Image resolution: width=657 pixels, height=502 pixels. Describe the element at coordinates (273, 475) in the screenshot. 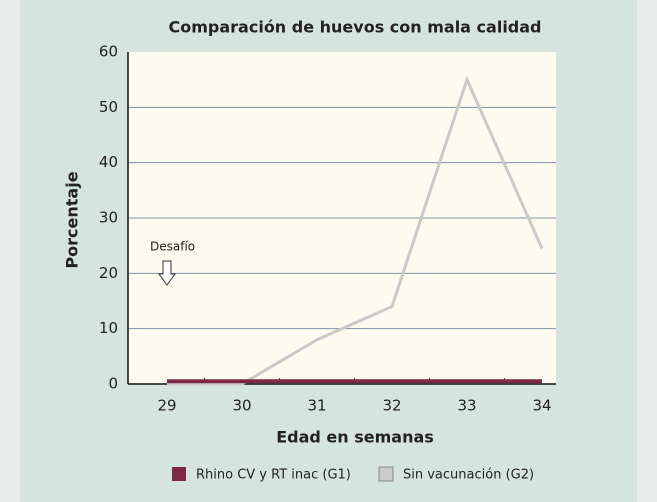

I see `legend-label: Rhino CV y RT inac (G1)` at that location.